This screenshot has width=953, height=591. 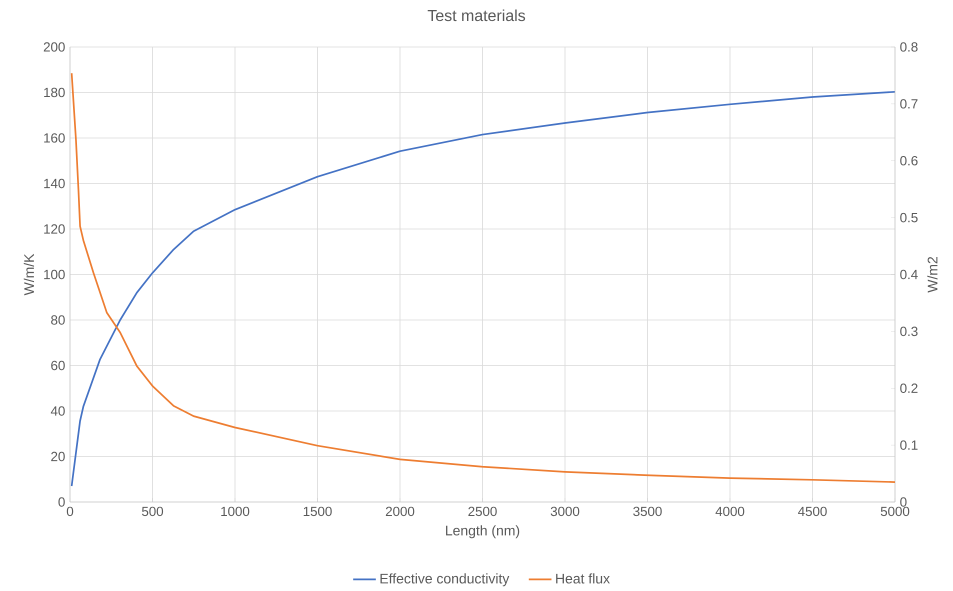 I want to click on y-tick-label: 160, so click(x=54, y=138).